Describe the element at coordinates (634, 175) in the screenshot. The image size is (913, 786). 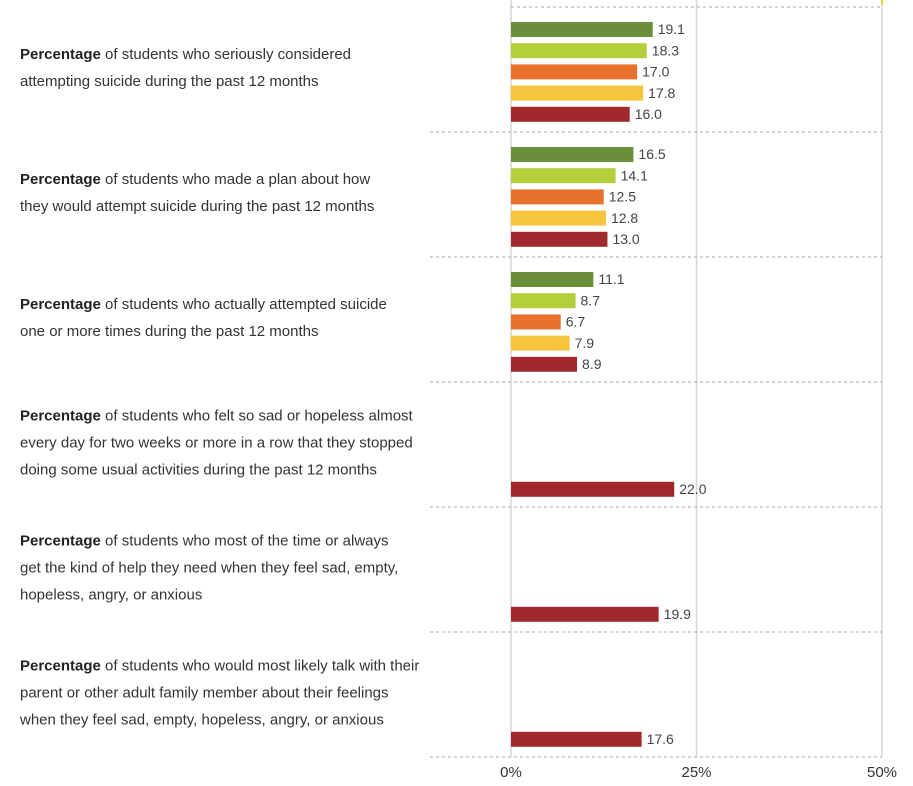
I see `value-label: 14.1` at that location.